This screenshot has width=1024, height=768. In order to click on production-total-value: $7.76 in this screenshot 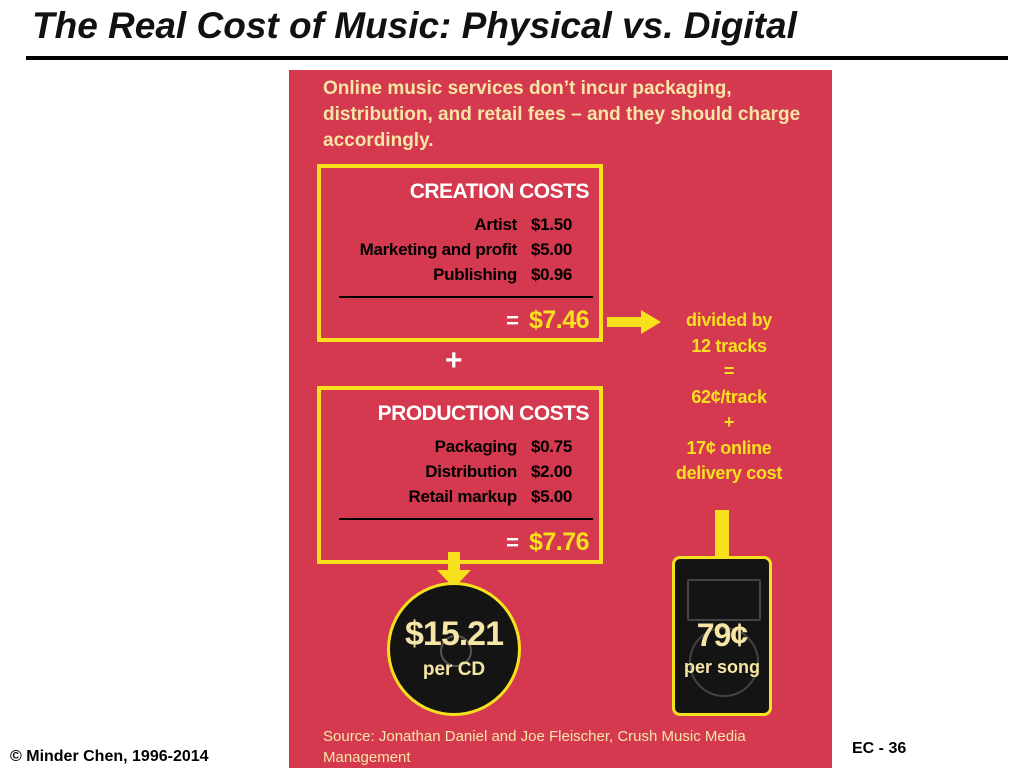, I will do `click(559, 542)`.